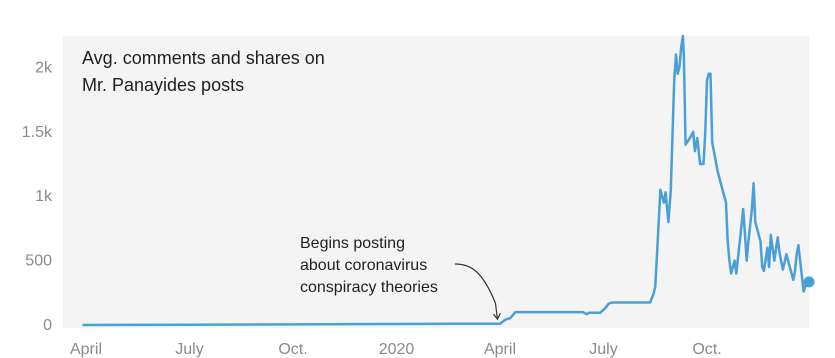 This screenshot has width=835, height=358. I want to click on annotation-line-1: Begins posting, so click(352, 243).